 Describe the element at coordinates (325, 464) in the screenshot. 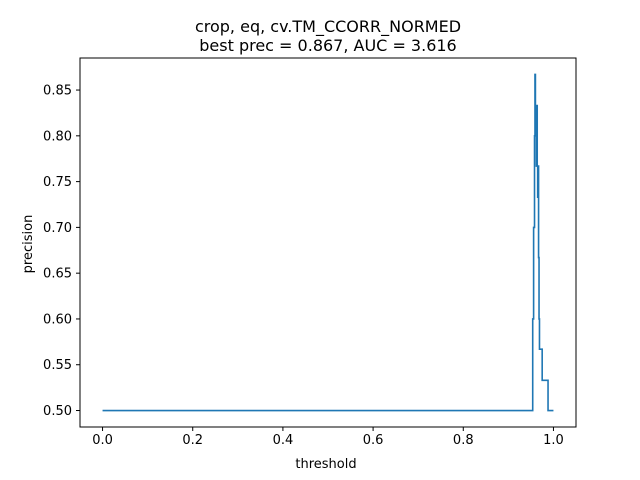

I see `x-axis-label: threshold` at that location.